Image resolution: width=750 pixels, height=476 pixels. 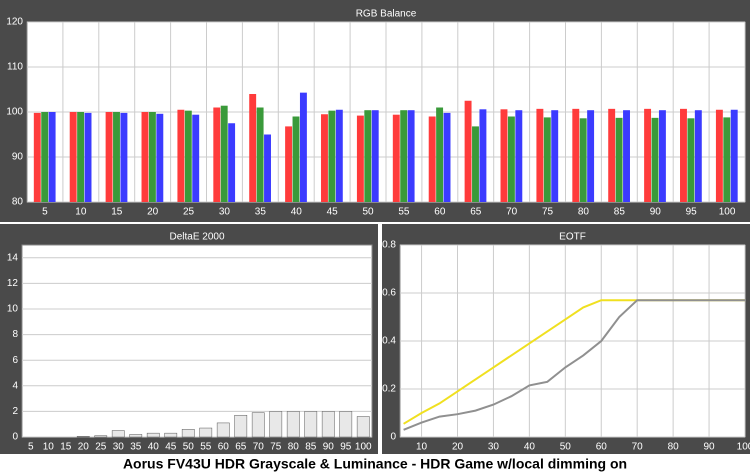 I want to click on x-tick-label: 25, so click(x=101, y=447).